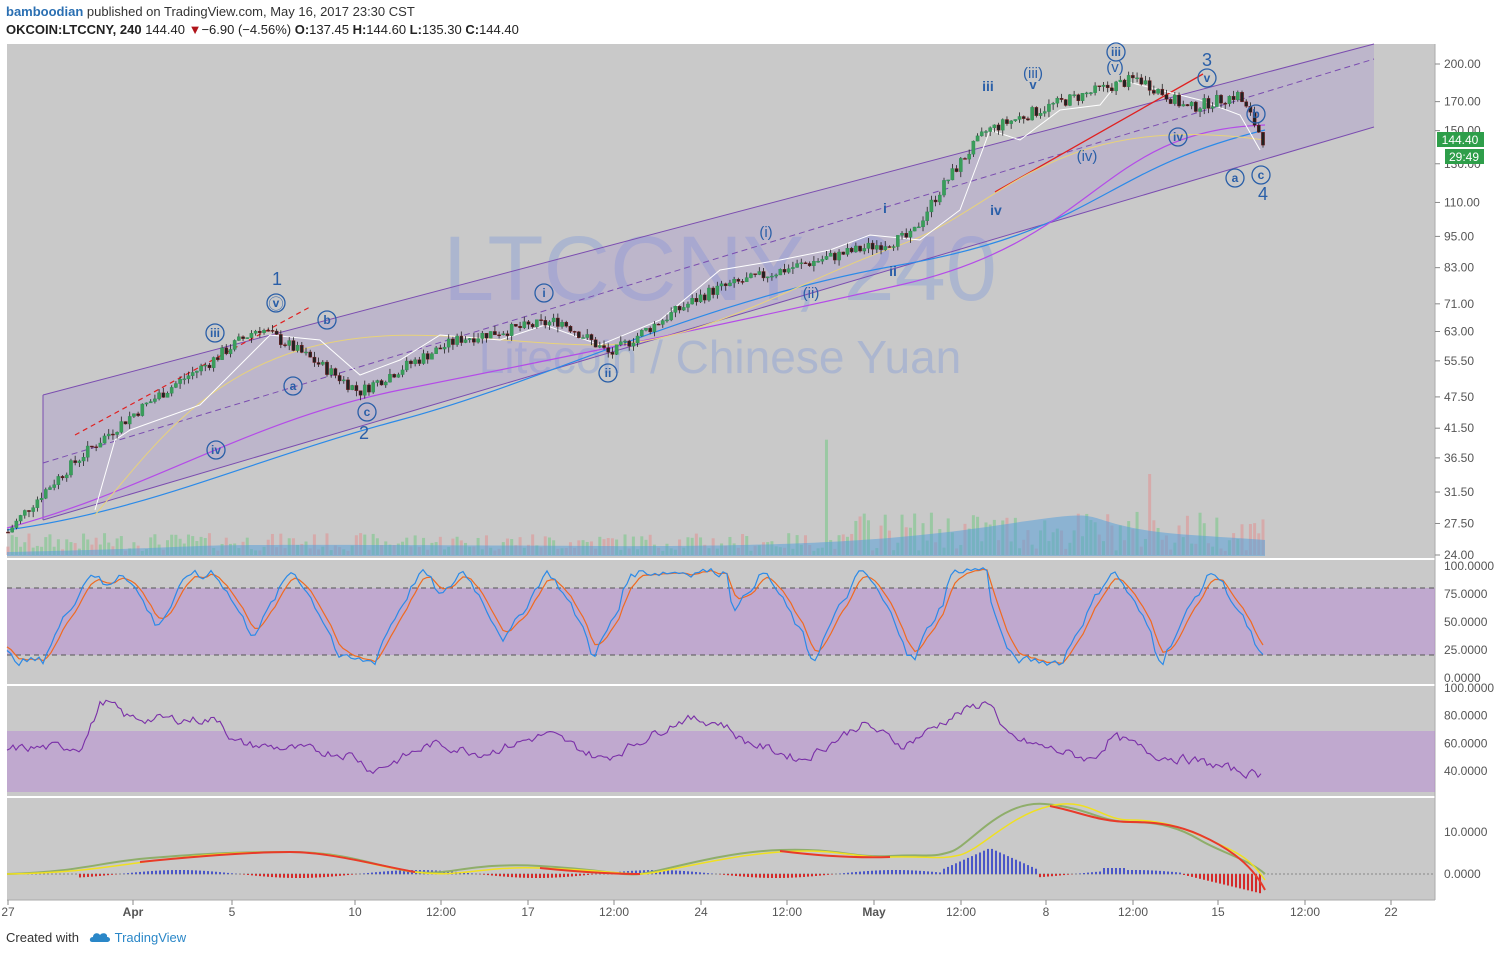  Describe the element at coordinates (1462, 102) in the screenshot. I see `price-tick-label: 170.00` at that location.